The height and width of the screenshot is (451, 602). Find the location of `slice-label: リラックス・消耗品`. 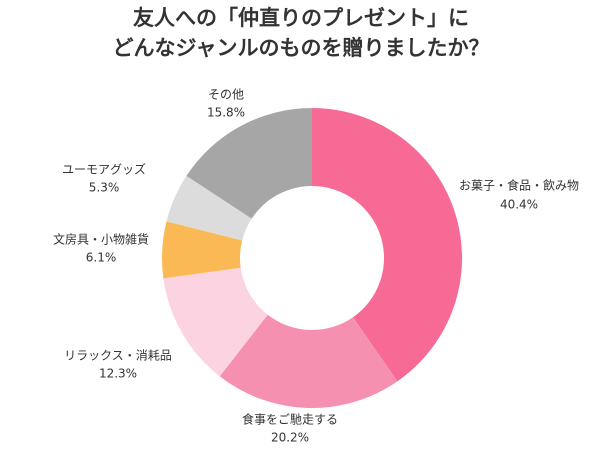

slice-label: リラックス・消耗品 is located at coordinates (118, 356).